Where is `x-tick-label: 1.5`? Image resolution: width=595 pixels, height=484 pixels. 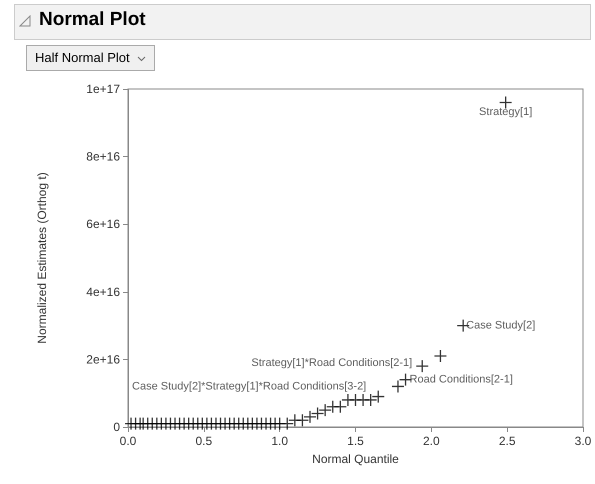
x-tick-label: 1.5 is located at coordinates (355, 441).